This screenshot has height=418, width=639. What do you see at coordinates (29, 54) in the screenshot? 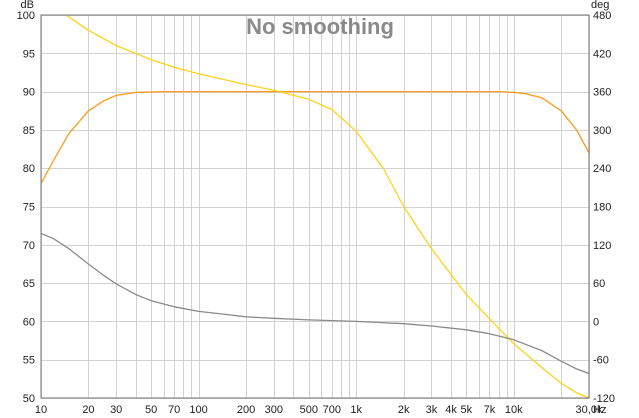
I see `y-left-tick-label: 95` at bounding box center [29, 54].